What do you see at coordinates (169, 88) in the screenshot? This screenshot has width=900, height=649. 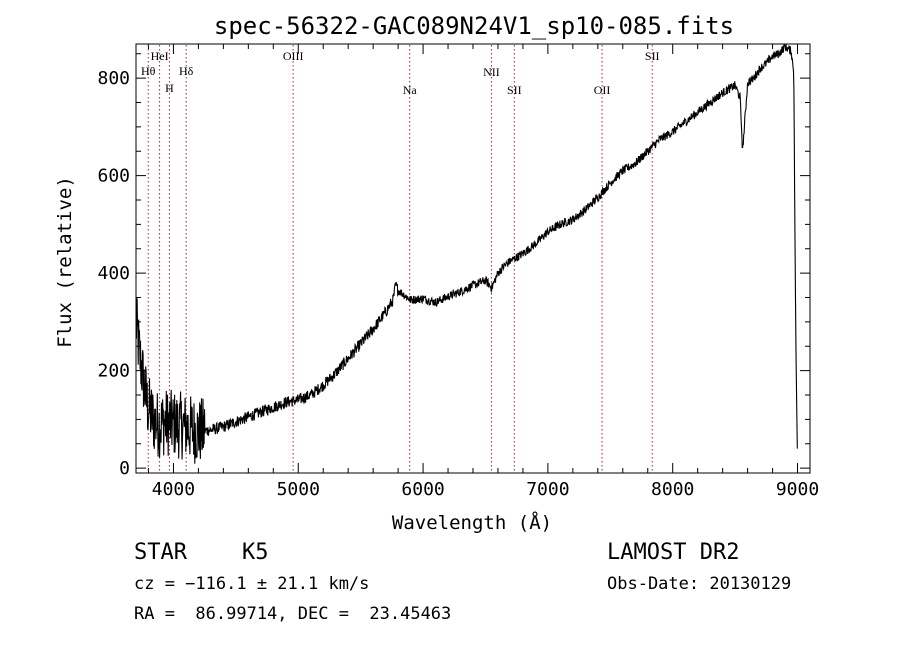 I see `line-marker-label: H` at bounding box center [169, 88].